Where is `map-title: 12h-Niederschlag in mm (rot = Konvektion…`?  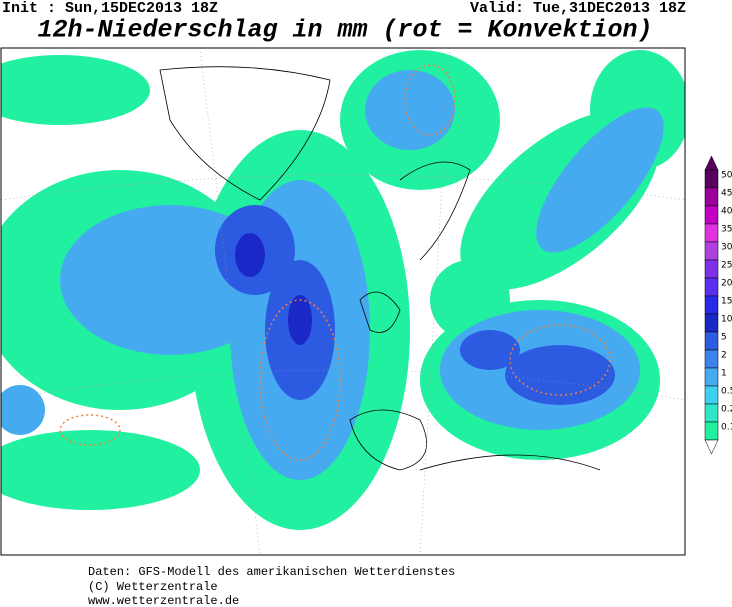
map-title: 12h-Niederschlag in mm (rot = Konvektion… is located at coordinates (344, 30).